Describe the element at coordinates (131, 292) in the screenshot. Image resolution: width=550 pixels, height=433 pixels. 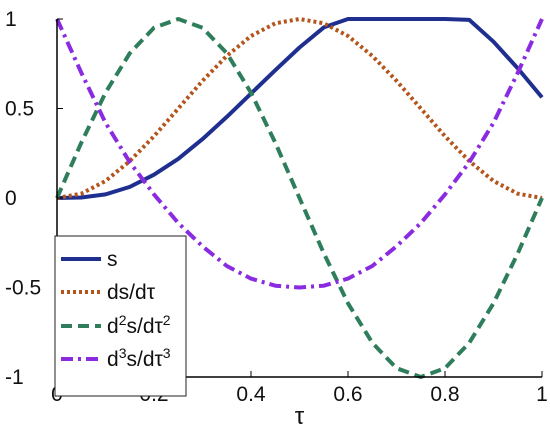
I see `legend-label-ds: ds/dτ` at that location.